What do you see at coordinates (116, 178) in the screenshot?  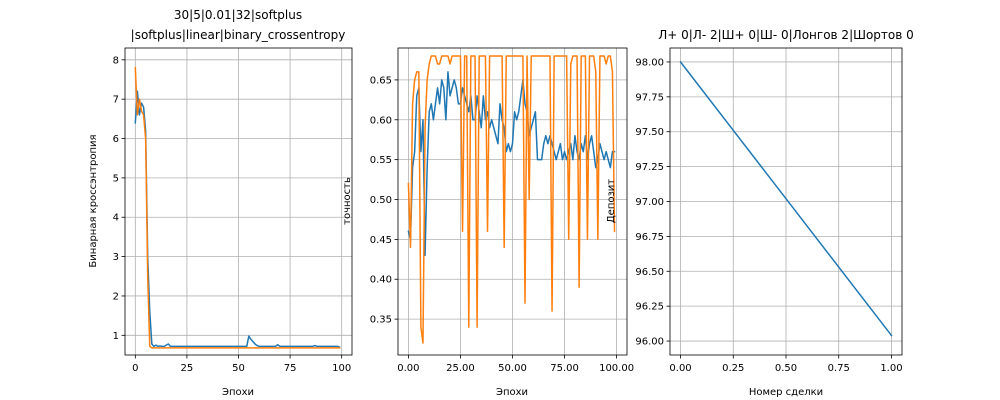 I see `loss-y-tick-label: 5` at bounding box center [116, 178].